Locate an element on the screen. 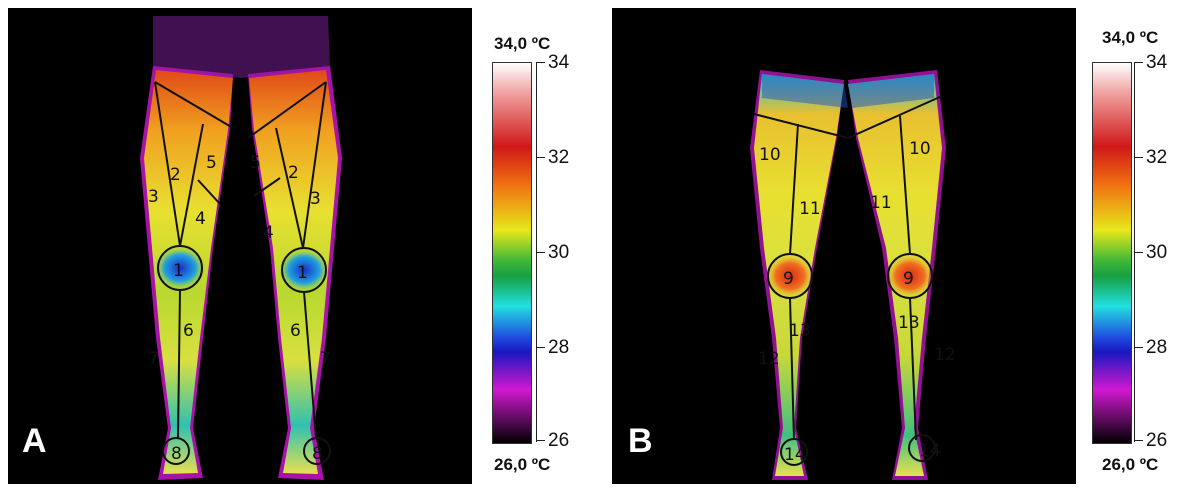  panel-letter-a: A is located at coordinates (34, 441).